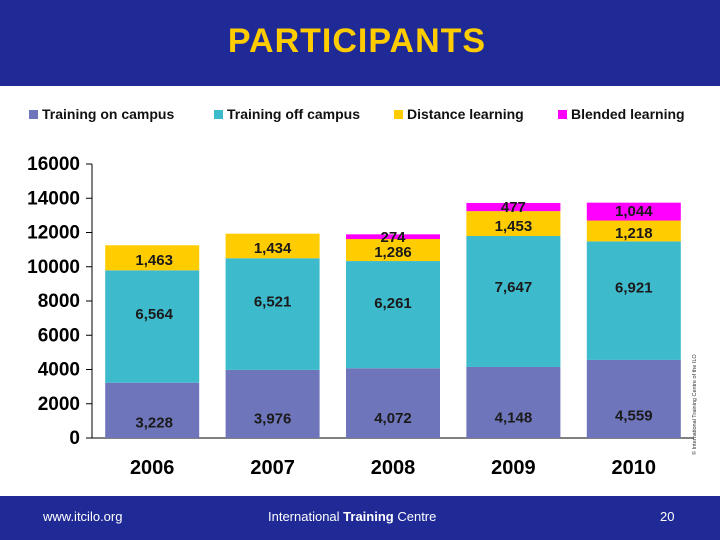  I want to click on y-tick-label: 8000, so click(59, 301).